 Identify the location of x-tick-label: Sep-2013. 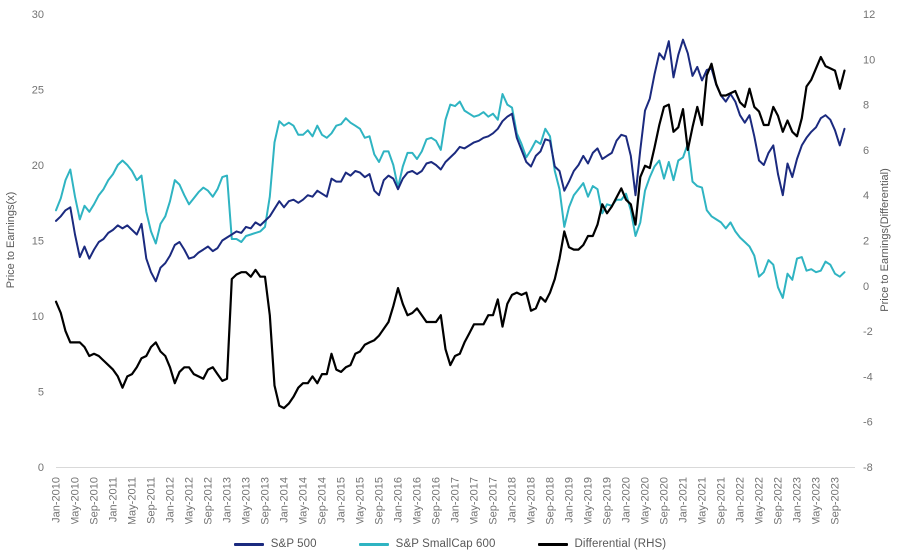
(266, 500).